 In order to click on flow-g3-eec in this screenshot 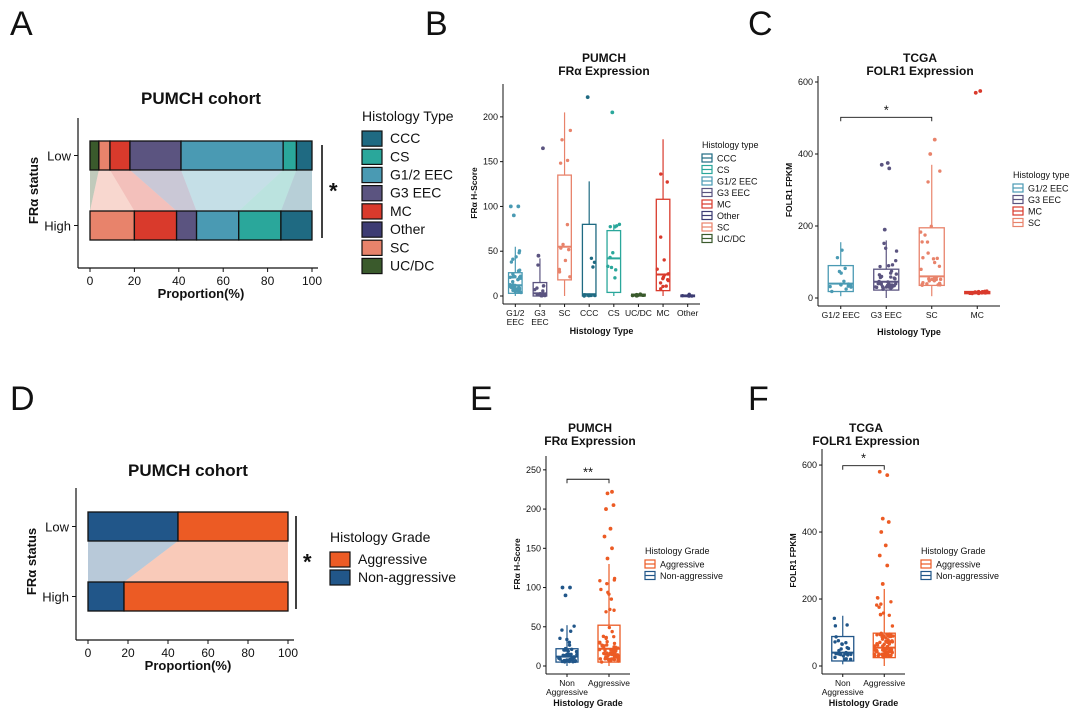, I will do `click(163, 190)`.